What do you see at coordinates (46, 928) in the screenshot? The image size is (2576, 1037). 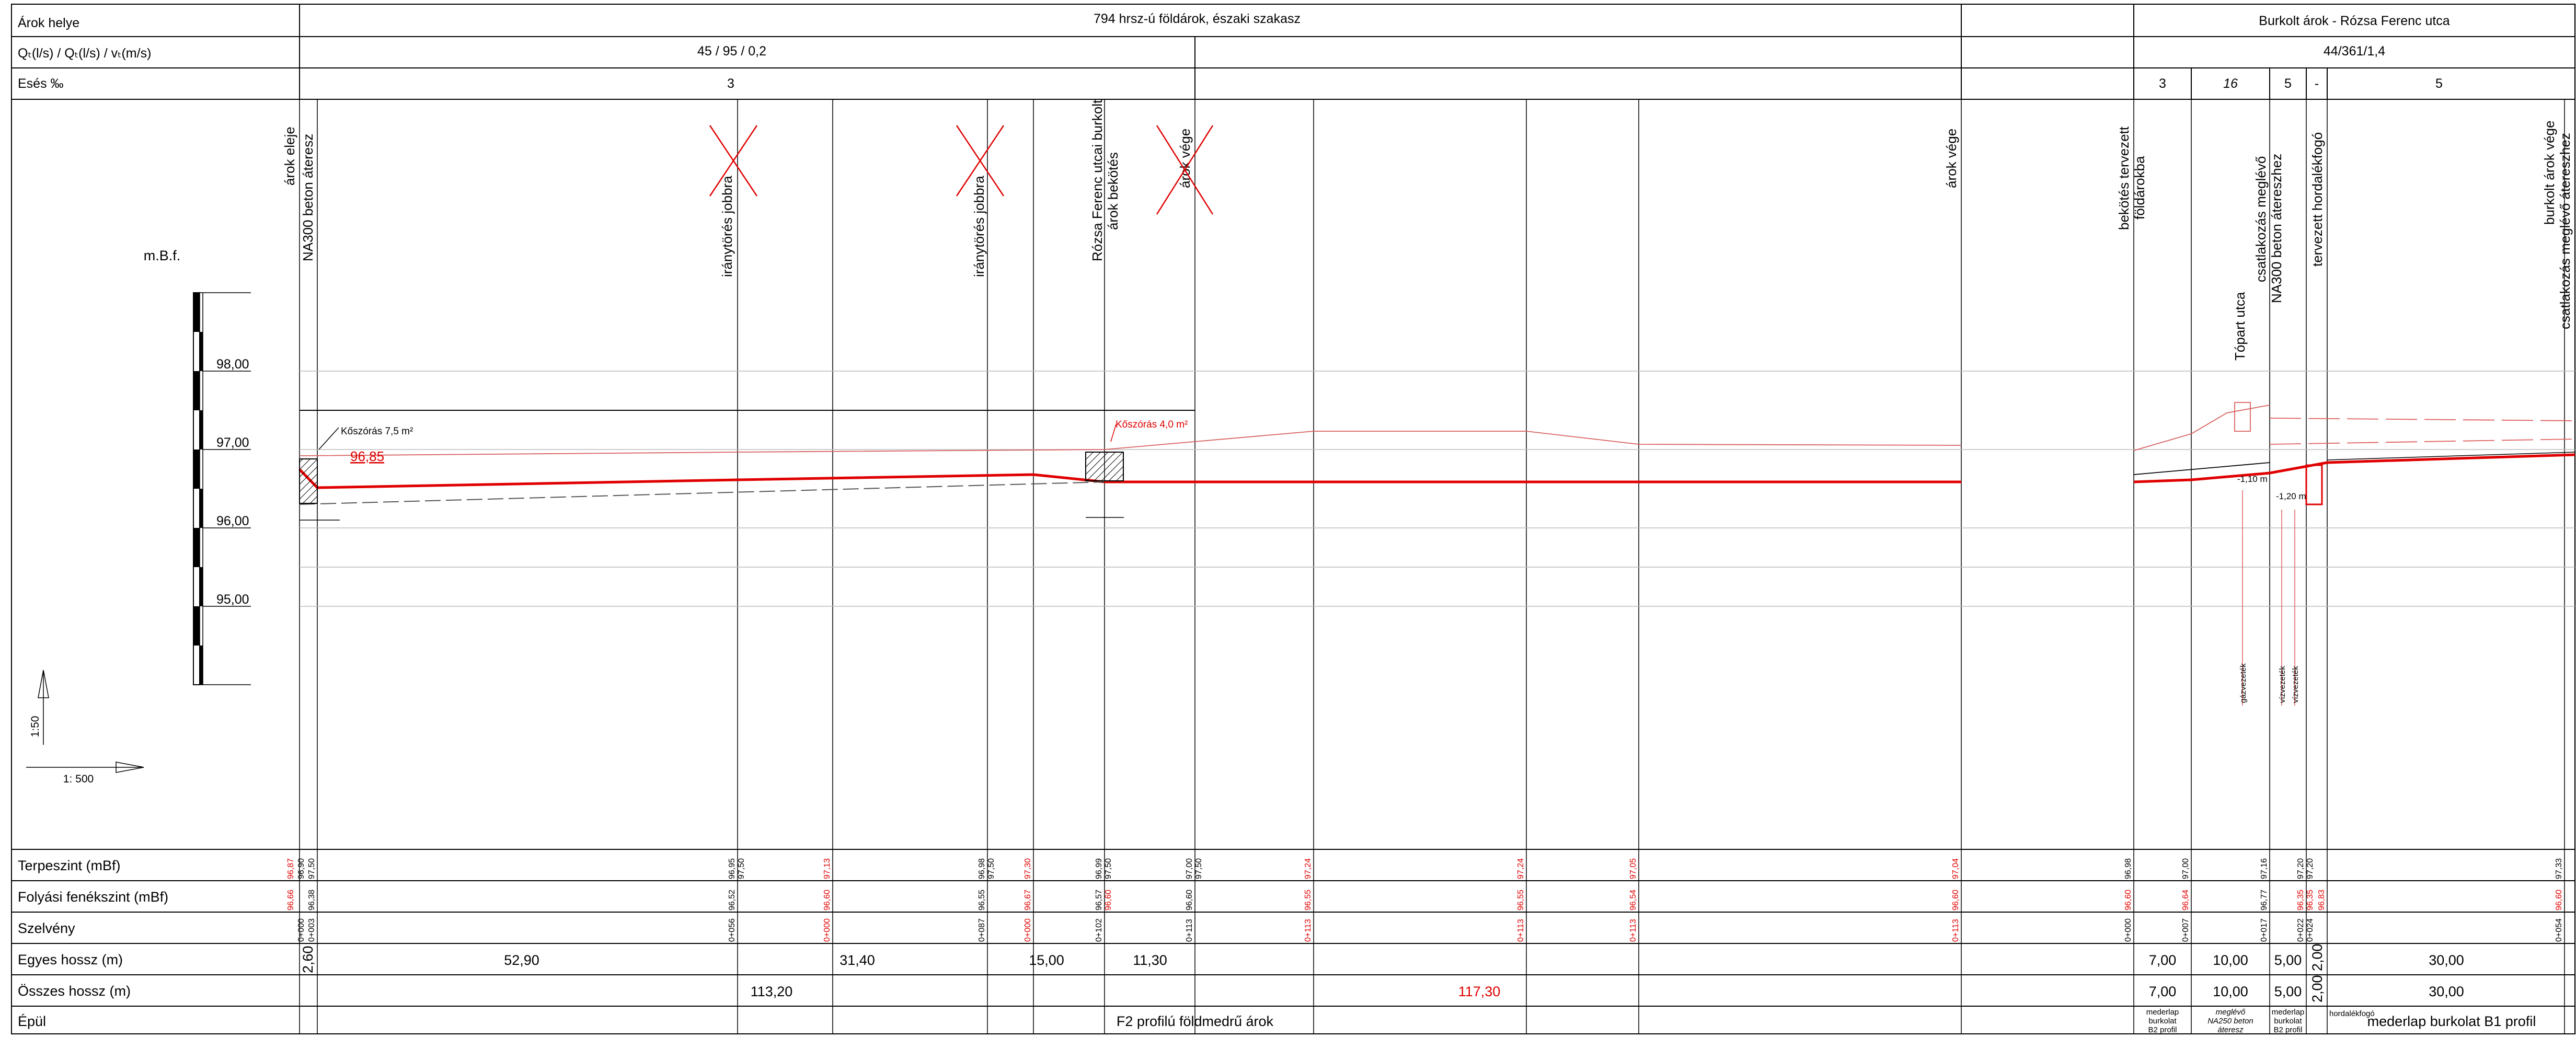 I see `row-label-szelveny: Szelvény` at bounding box center [46, 928].